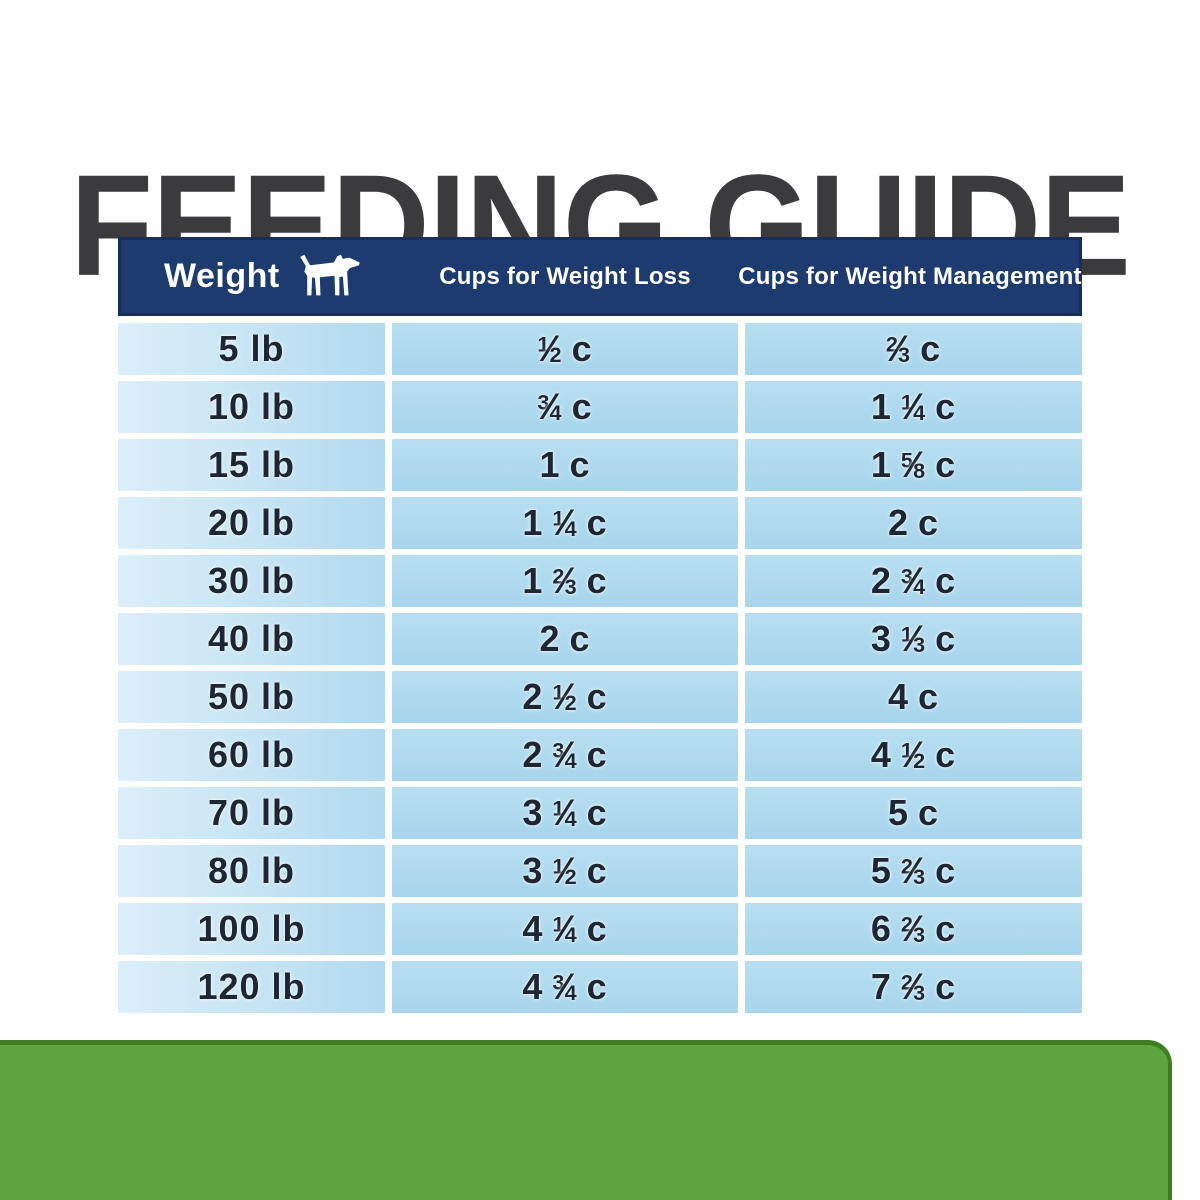  I want to click on table-row: 30 lb 1 2⁄3 c 2 3⁄4 c, so click(600, 581).